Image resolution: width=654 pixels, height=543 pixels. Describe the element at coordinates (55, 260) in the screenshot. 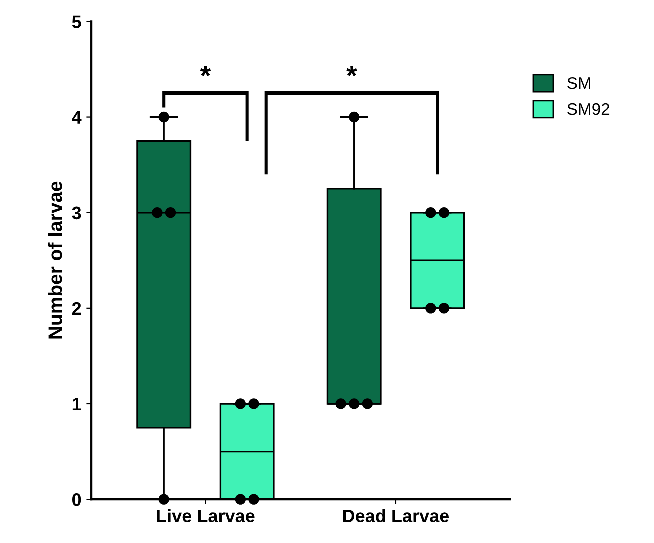

I see `y-axis-title: Number of larvae` at that location.